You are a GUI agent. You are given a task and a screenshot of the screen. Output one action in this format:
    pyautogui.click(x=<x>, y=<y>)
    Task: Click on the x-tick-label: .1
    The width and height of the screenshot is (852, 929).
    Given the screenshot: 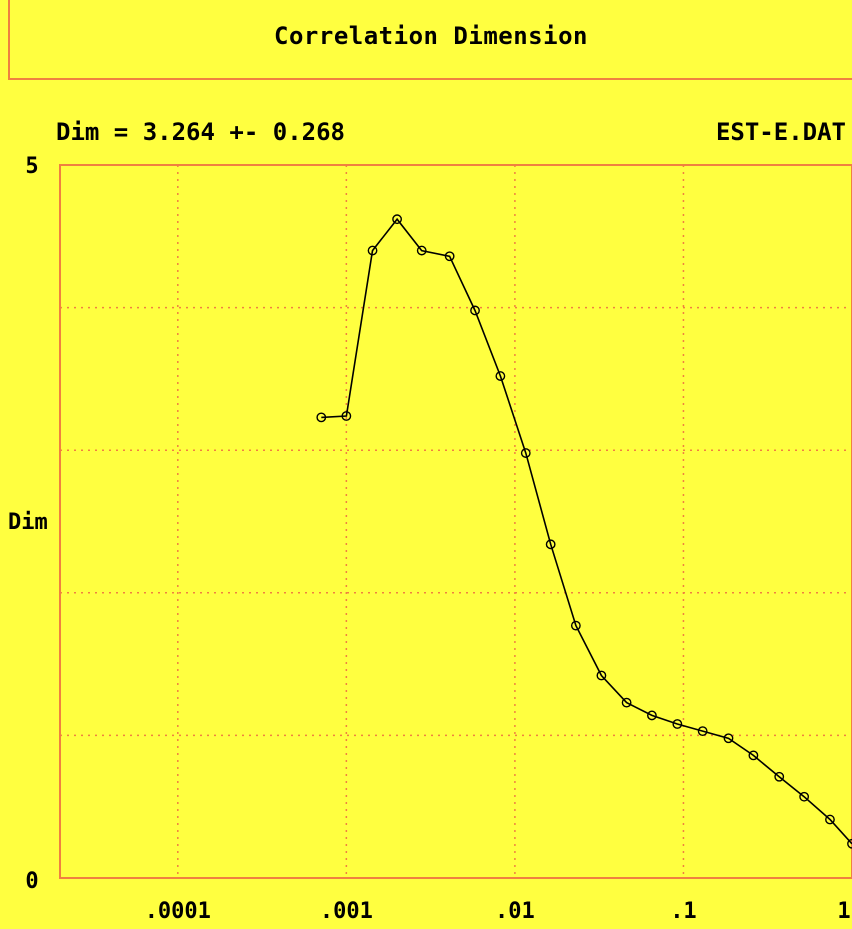 What is the action you would take?
    pyautogui.click(x=683, y=911)
    